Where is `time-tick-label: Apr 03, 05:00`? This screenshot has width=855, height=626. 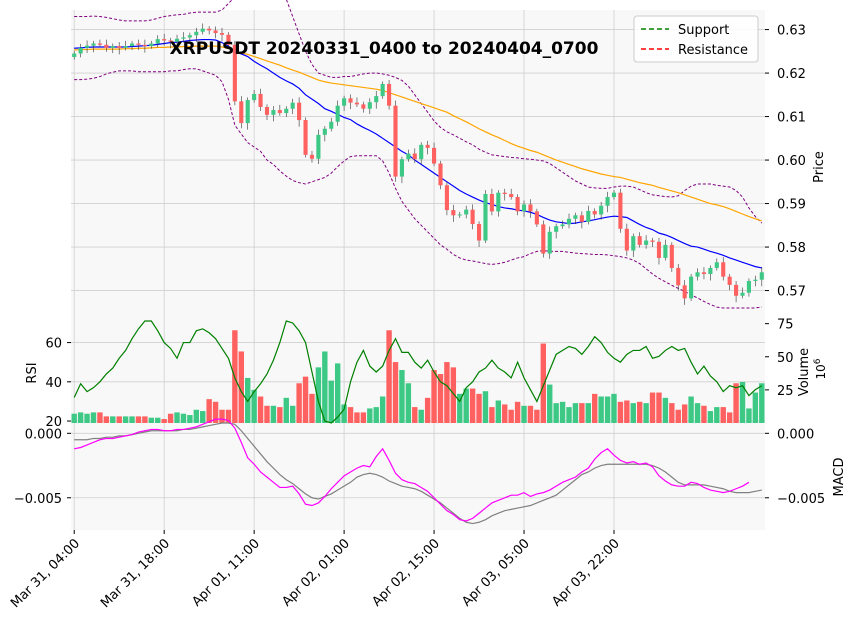 time-tick-label: Apr 03, 05:00 is located at coordinates (495, 572).